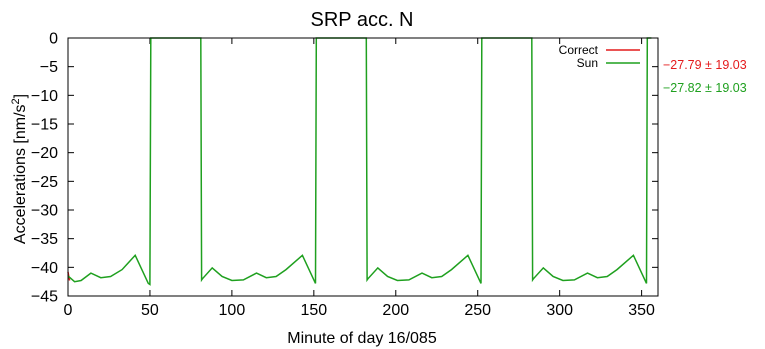 The width and height of the screenshot is (765, 349). What do you see at coordinates (395, 310) in the screenshot?
I see `x-tick-label: 200` at bounding box center [395, 310].